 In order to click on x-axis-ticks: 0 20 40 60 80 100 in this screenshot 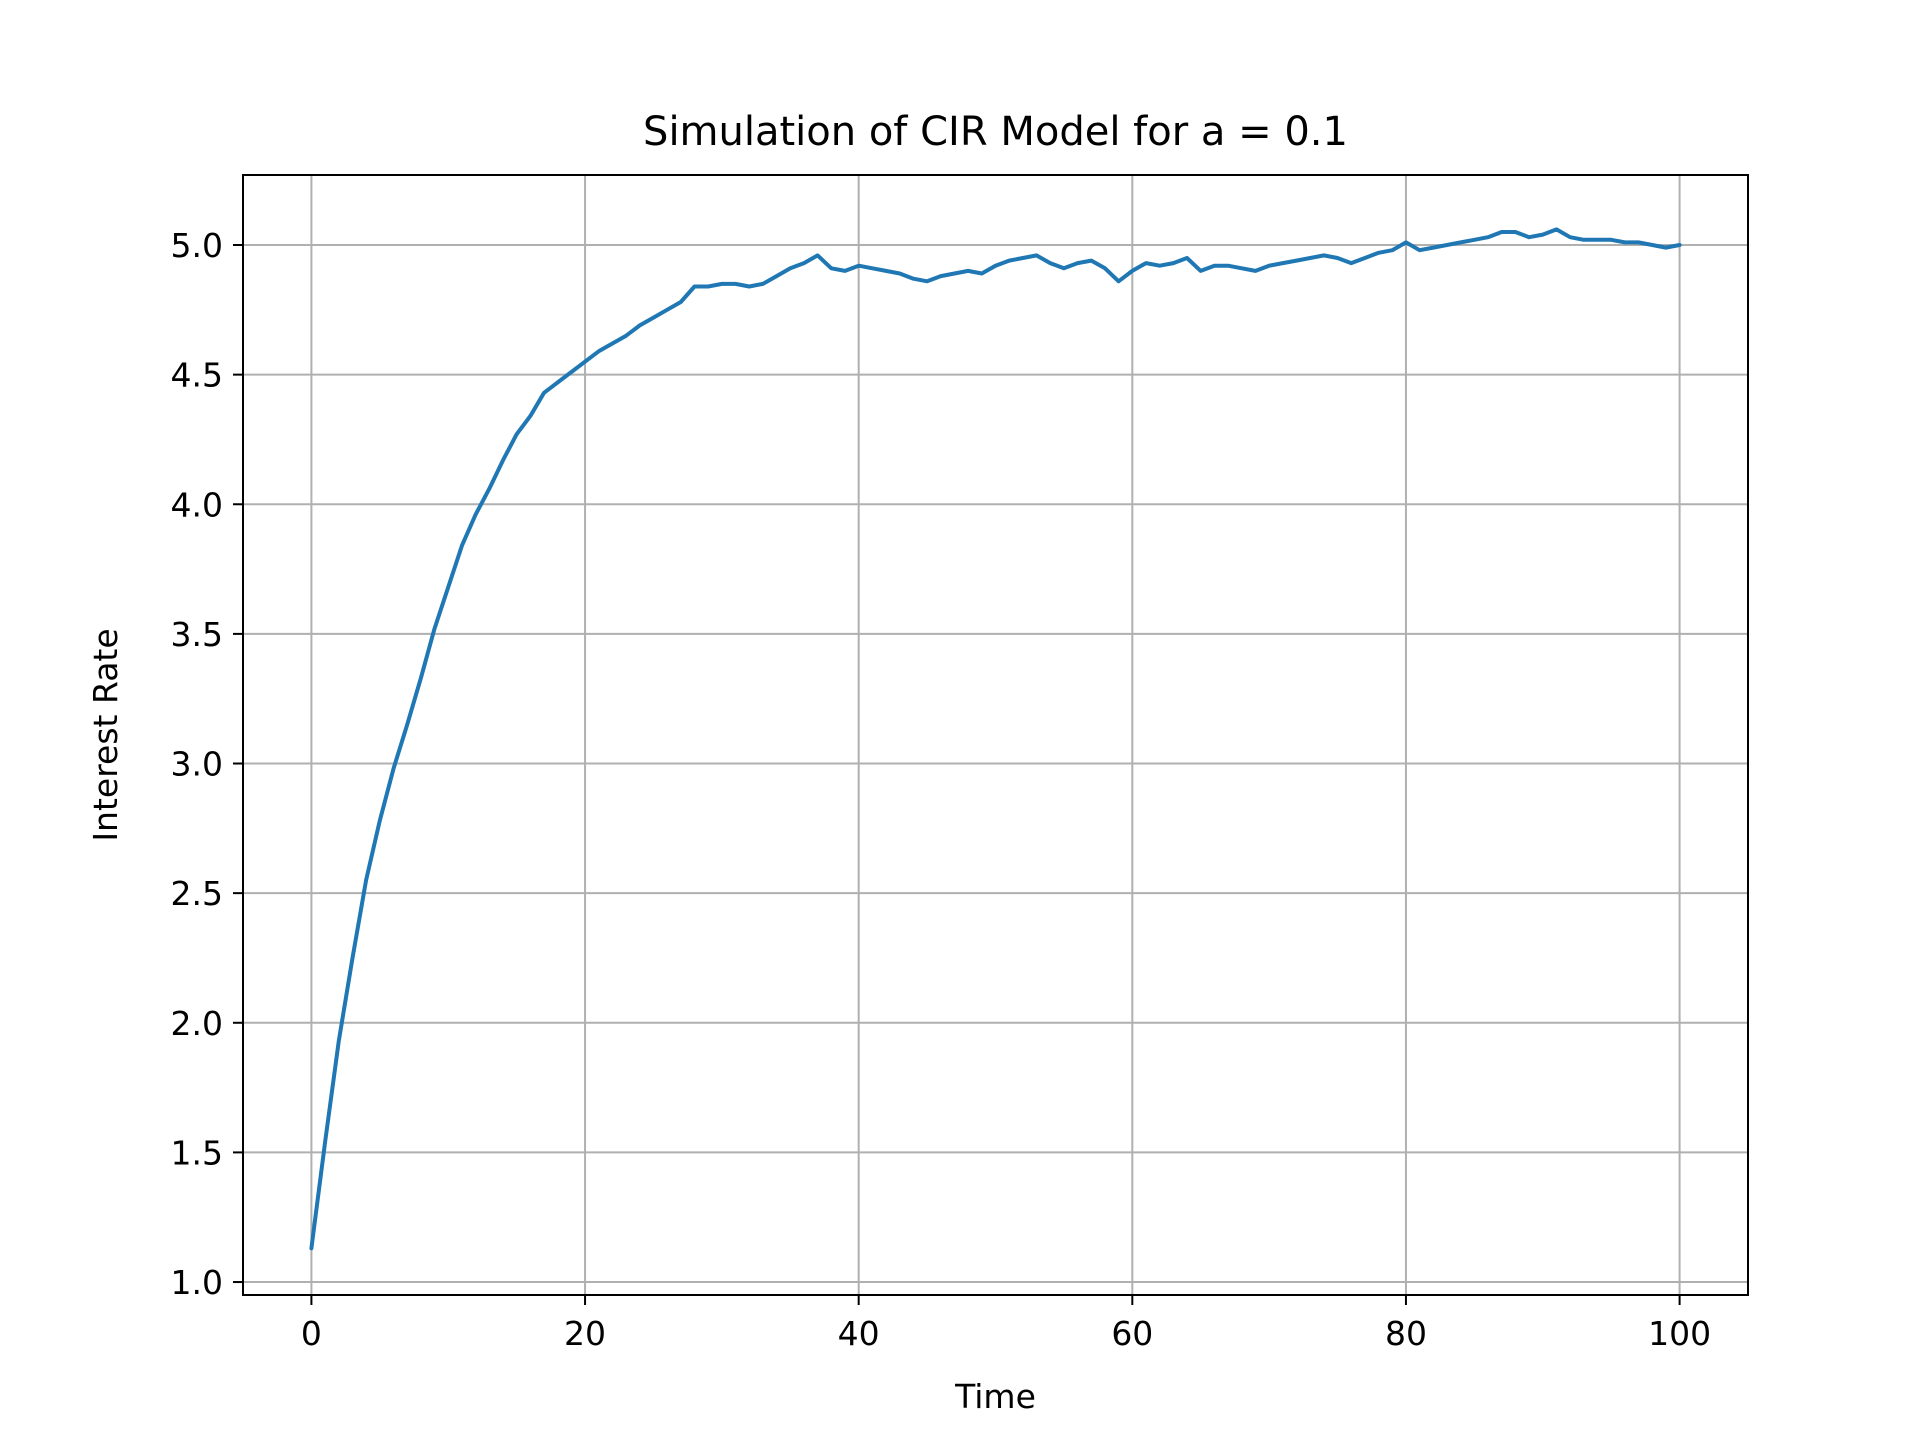, I will do `click(1006, 1324)`.